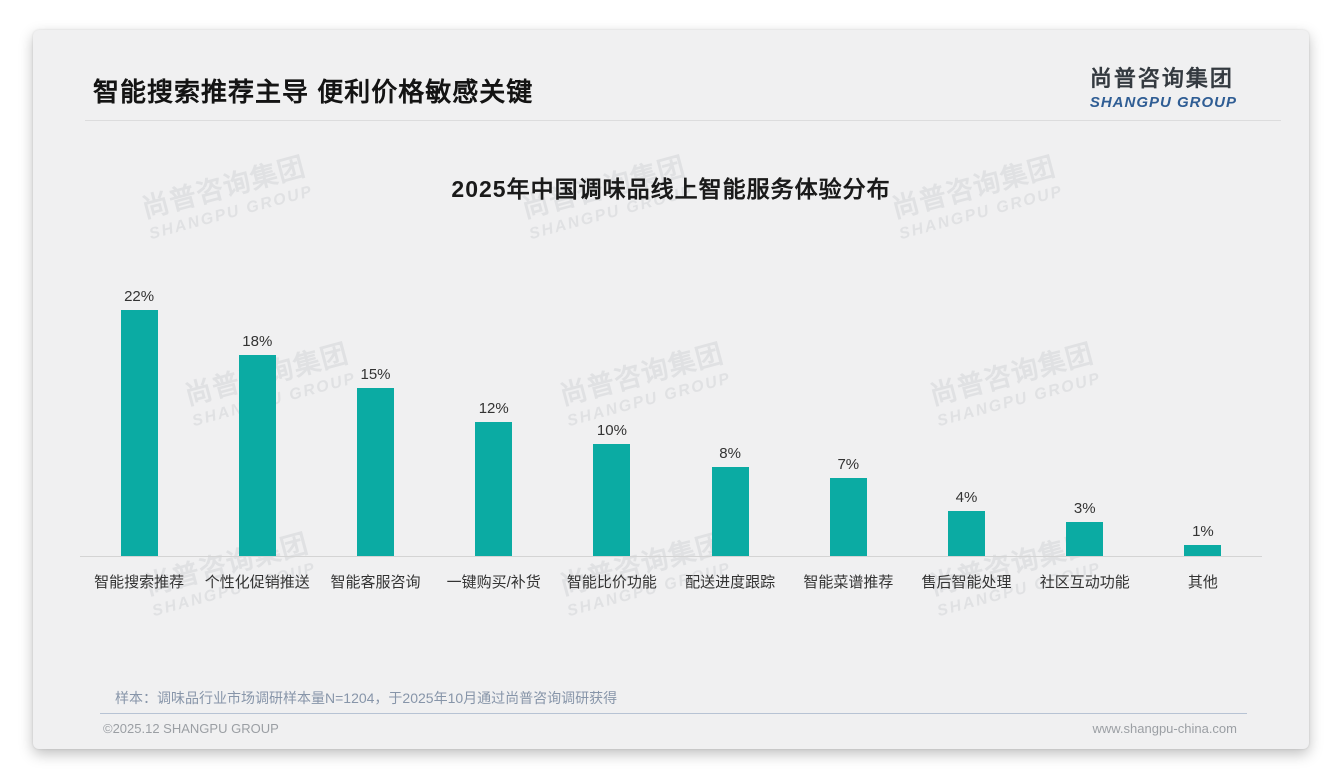  Describe the element at coordinates (257, 582) in the screenshot. I see `bar-category-label: 个性化促销推送` at that location.